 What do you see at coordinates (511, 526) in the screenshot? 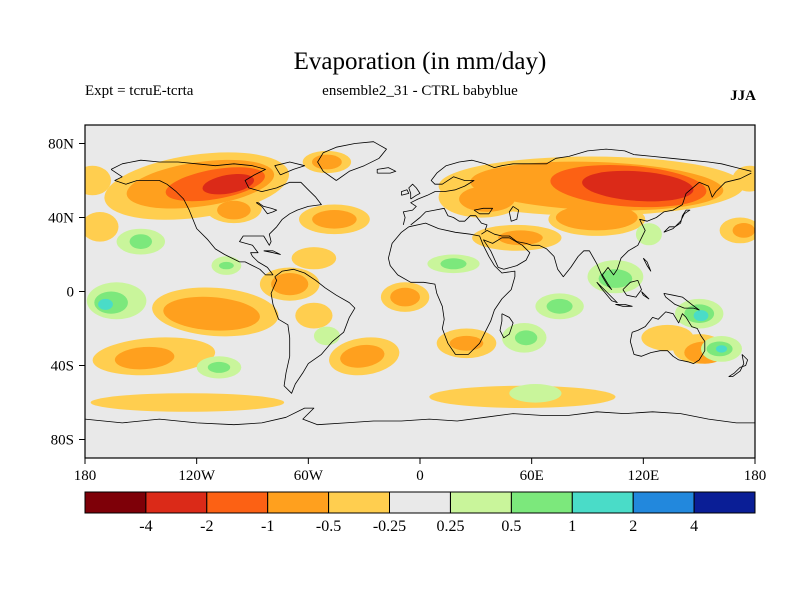
I see `colorbar-tick-label: 0.5` at bounding box center [511, 526].